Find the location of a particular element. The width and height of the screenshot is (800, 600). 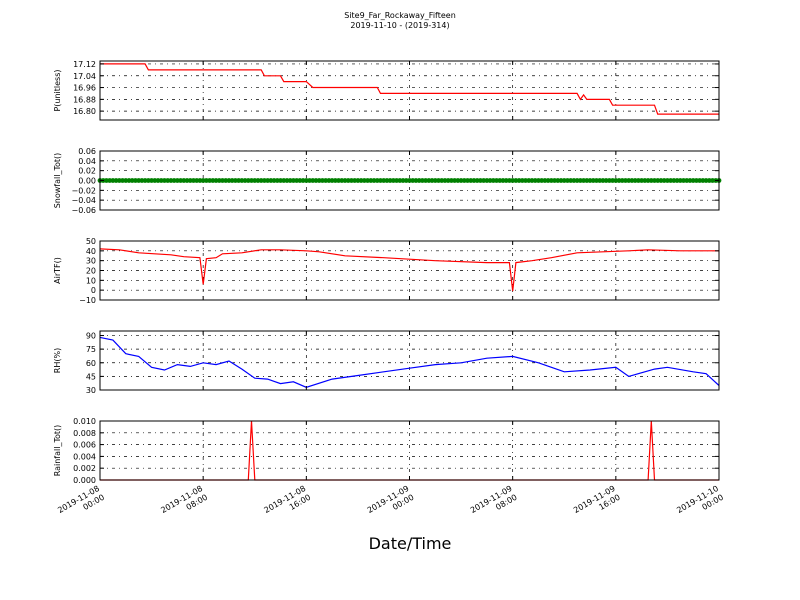

y-tick-label: 0.02 is located at coordinates (87, 171).